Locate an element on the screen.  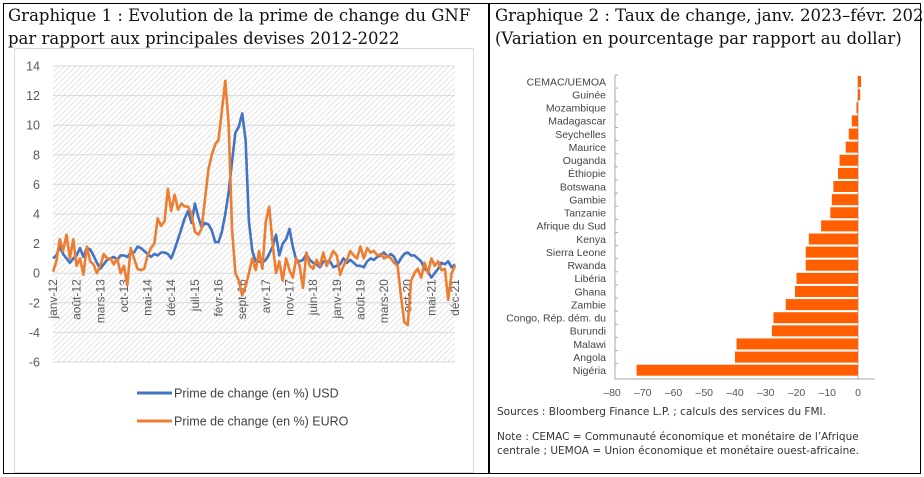
category-label: Rwanda is located at coordinates (586, 266).